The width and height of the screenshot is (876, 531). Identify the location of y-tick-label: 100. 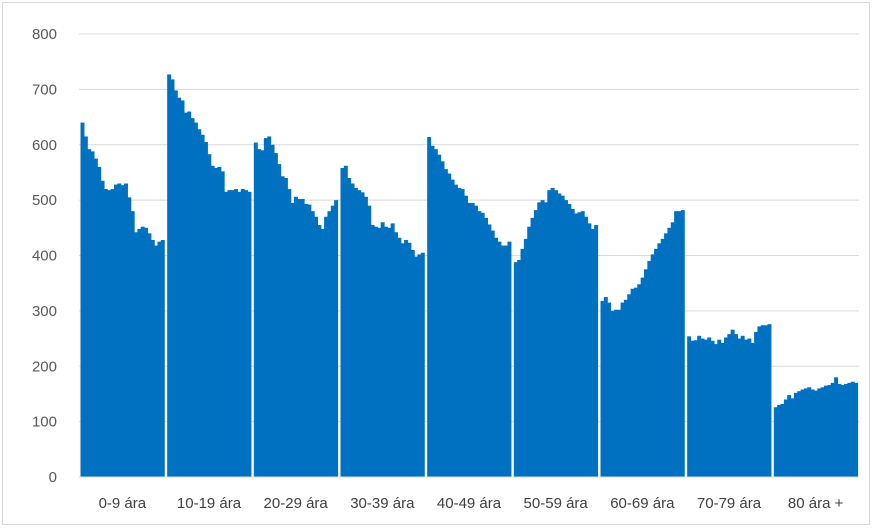
(44, 422).